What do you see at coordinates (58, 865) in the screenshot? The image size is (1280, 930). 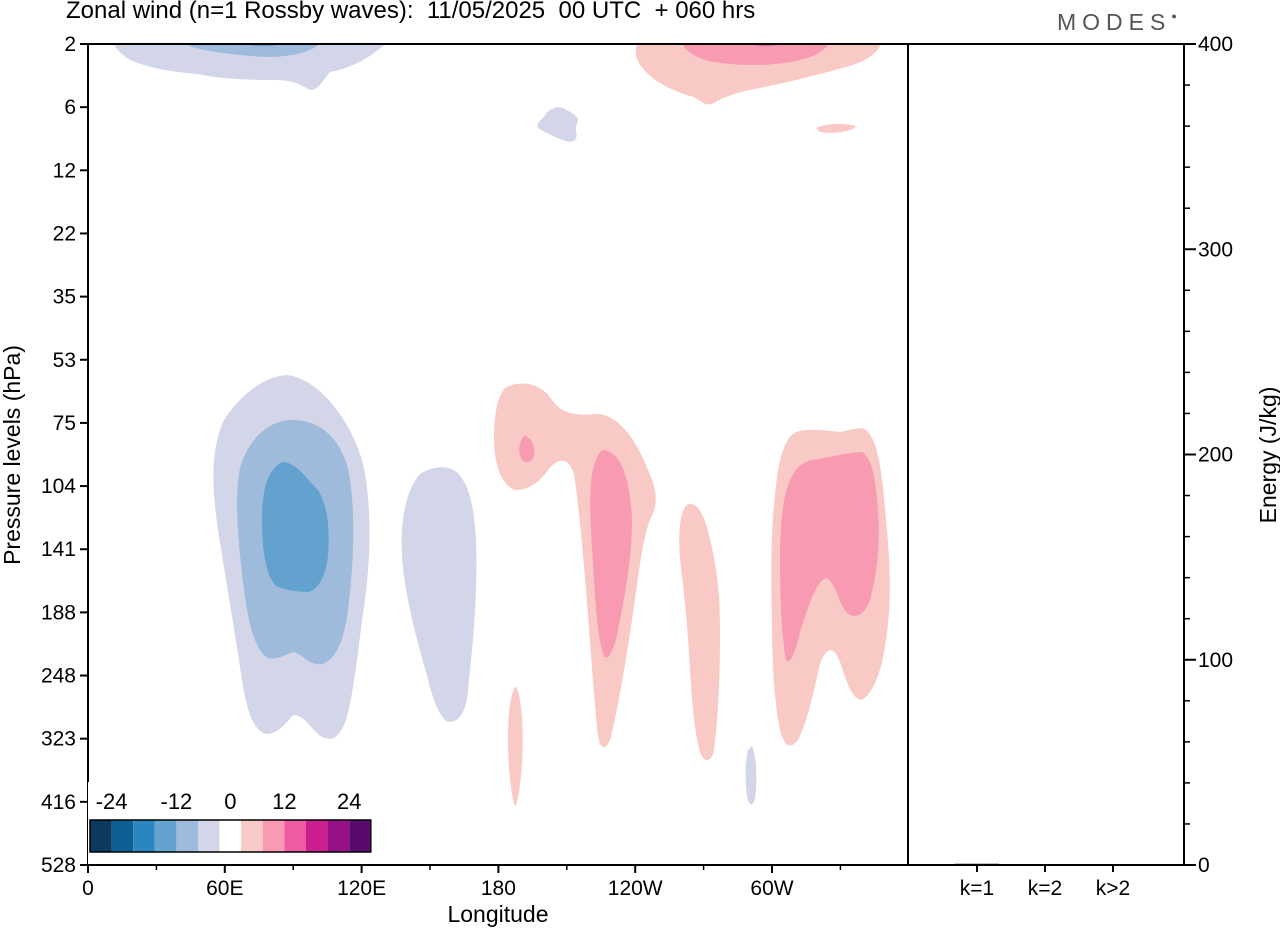 I see `y-tick-label: 528` at bounding box center [58, 865].